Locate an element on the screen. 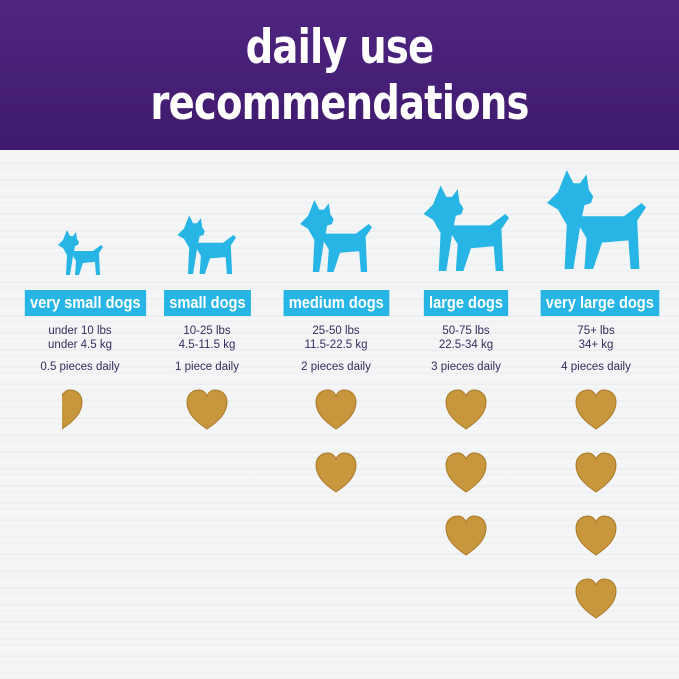 The width and height of the screenshot is (679, 679). weight-kg: 34+ kg is located at coordinates (596, 345).